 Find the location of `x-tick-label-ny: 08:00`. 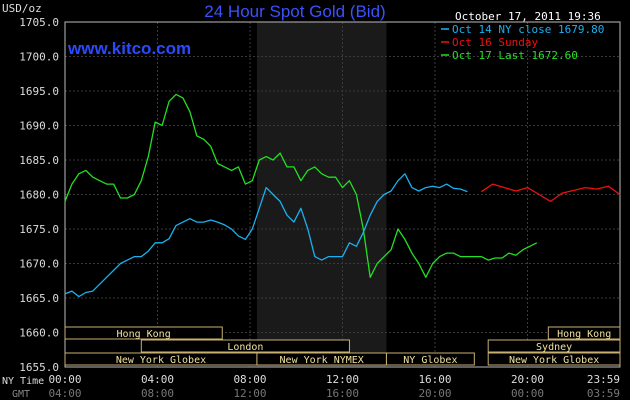

x-tick-label-ny: 08:00 is located at coordinates (249, 379).